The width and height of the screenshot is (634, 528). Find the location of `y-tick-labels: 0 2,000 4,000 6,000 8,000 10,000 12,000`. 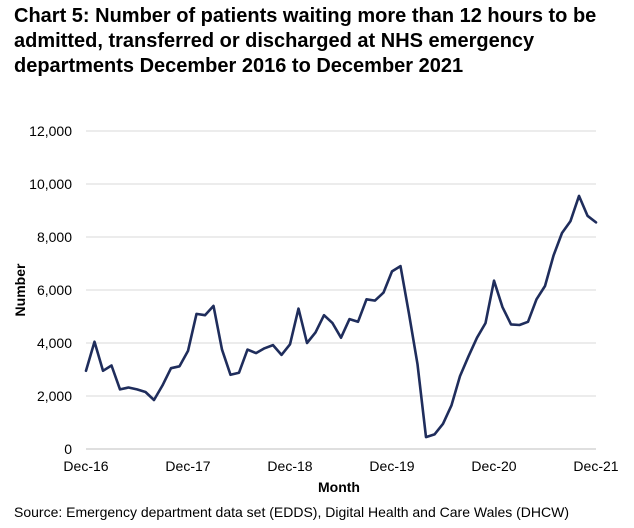

y-tick-labels: 0 2,000 4,000 6,000 8,000 10,000 12,000 is located at coordinates (50, 290).